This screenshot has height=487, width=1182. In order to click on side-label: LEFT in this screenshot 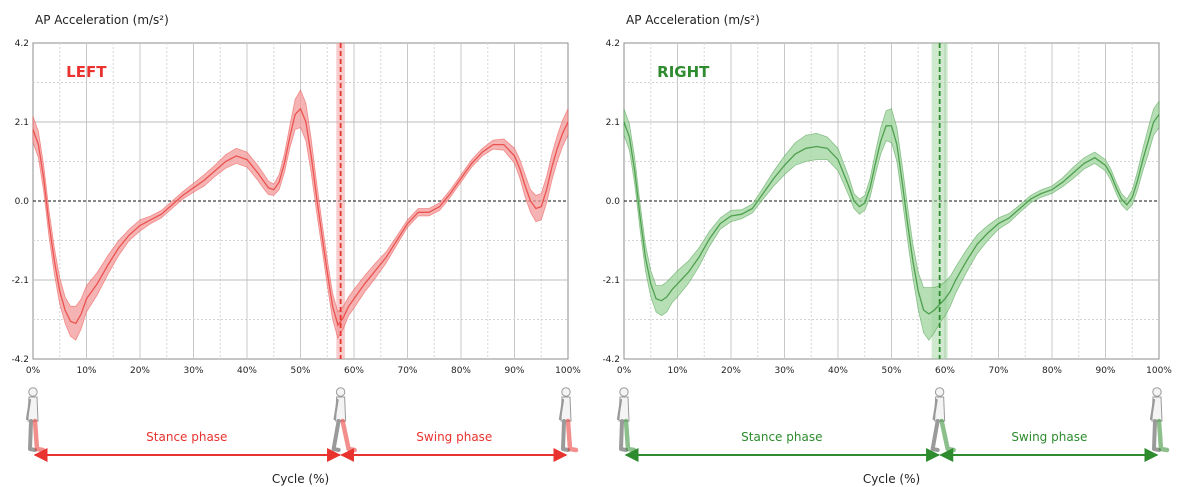, I will do `click(86, 72)`.